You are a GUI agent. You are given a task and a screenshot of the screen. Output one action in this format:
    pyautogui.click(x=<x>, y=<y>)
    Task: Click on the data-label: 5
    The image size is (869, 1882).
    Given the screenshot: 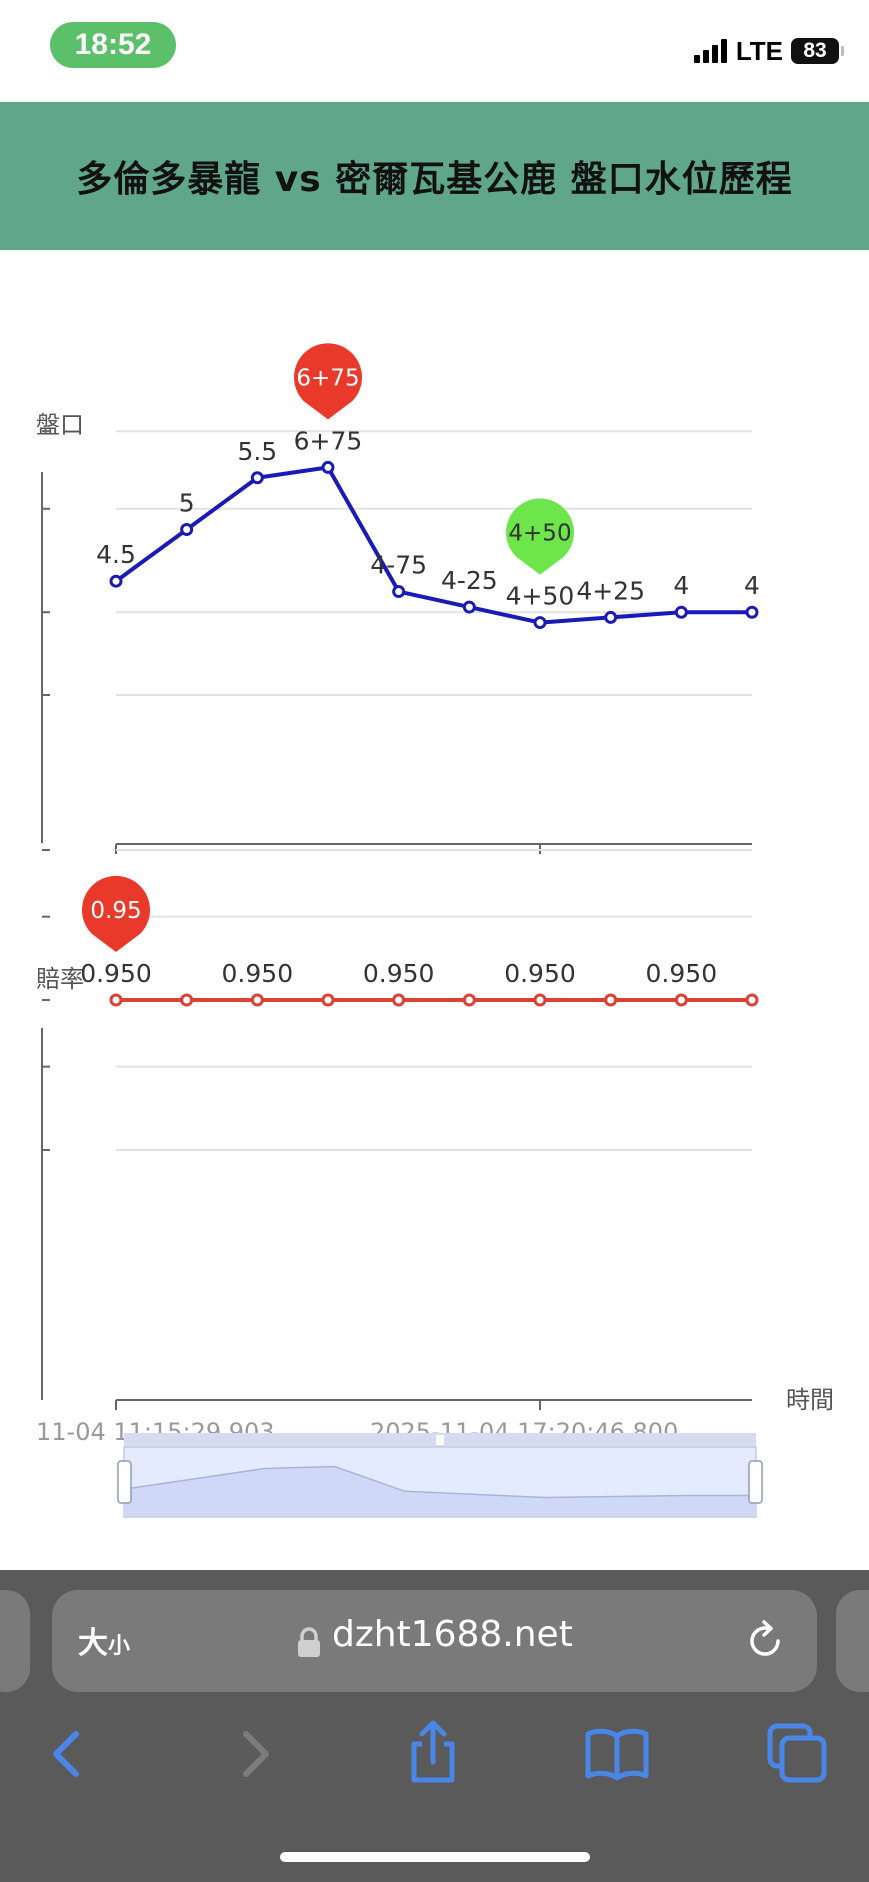 What is the action you would take?
    pyautogui.click(x=187, y=502)
    